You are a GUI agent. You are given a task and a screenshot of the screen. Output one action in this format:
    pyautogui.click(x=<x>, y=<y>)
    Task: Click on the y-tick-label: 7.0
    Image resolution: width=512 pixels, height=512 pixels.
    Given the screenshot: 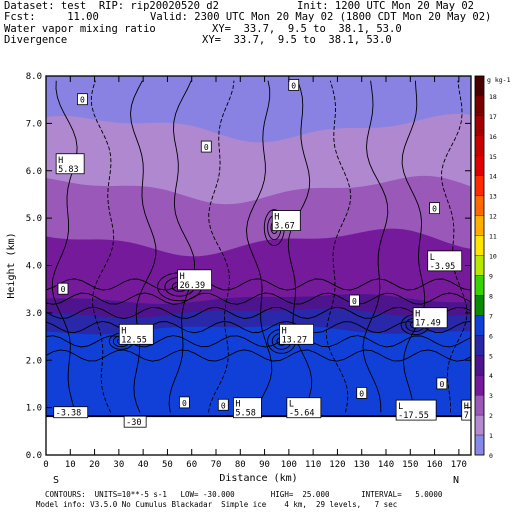 What is the action you would take?
    pyautogui.click(x=34, y=124)
    